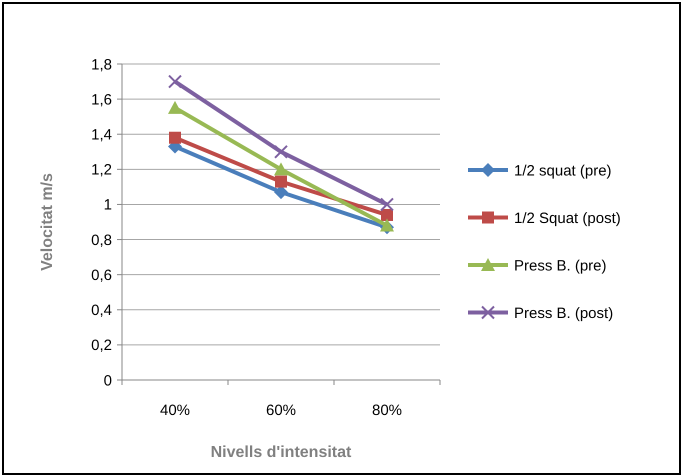 This screenshot has height=475, width=683. I want to click on x-tick-label: 80%, so click(387, 410).